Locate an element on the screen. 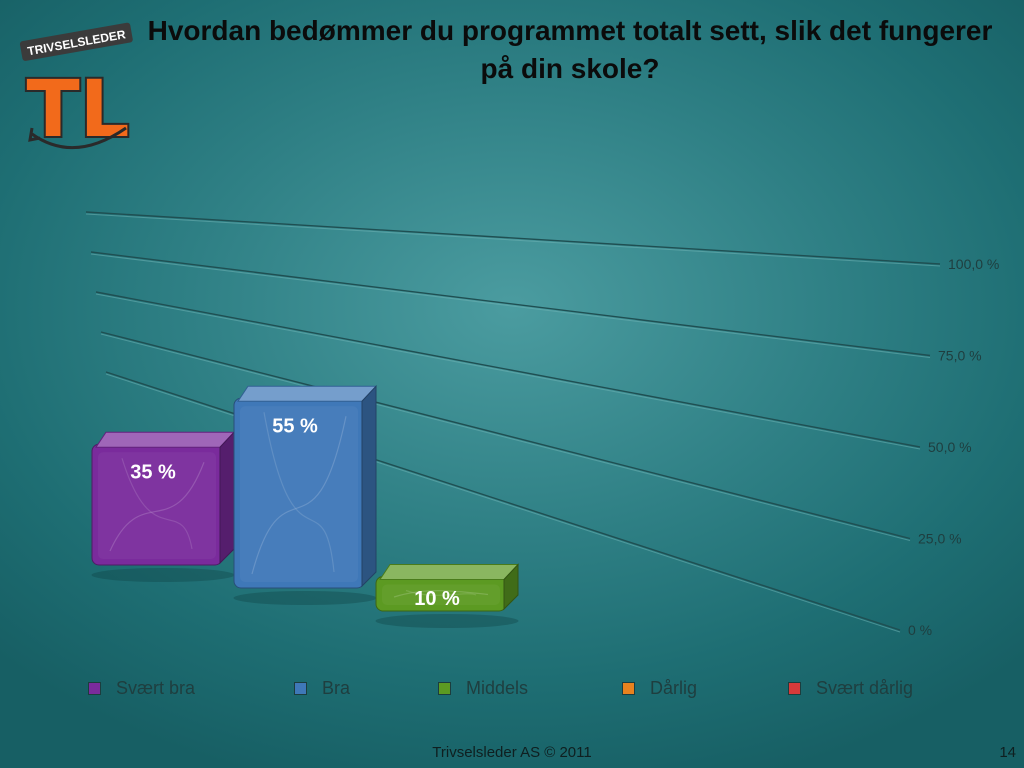  legend-item: Bra is located at coordinates (322, 688).